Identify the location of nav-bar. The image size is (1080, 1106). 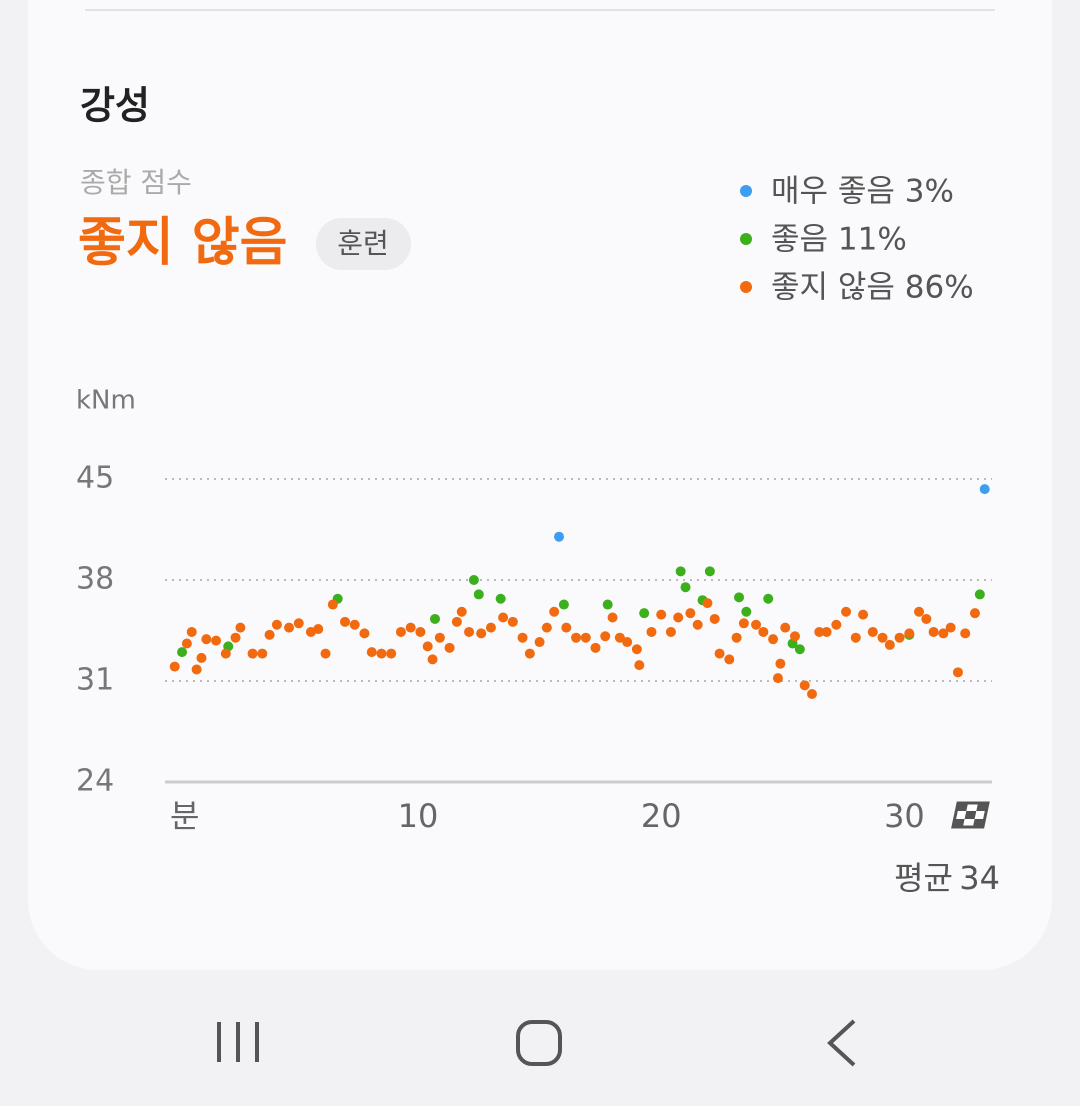
(536, 1043).